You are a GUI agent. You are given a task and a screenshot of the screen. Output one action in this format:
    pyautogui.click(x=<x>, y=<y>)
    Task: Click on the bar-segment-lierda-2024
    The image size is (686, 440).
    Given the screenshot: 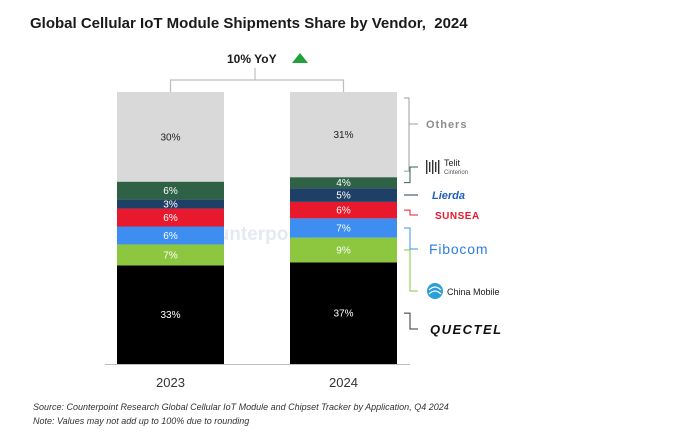 What is the action you would take?
    pyautogui.click(x=343, y=195)
    